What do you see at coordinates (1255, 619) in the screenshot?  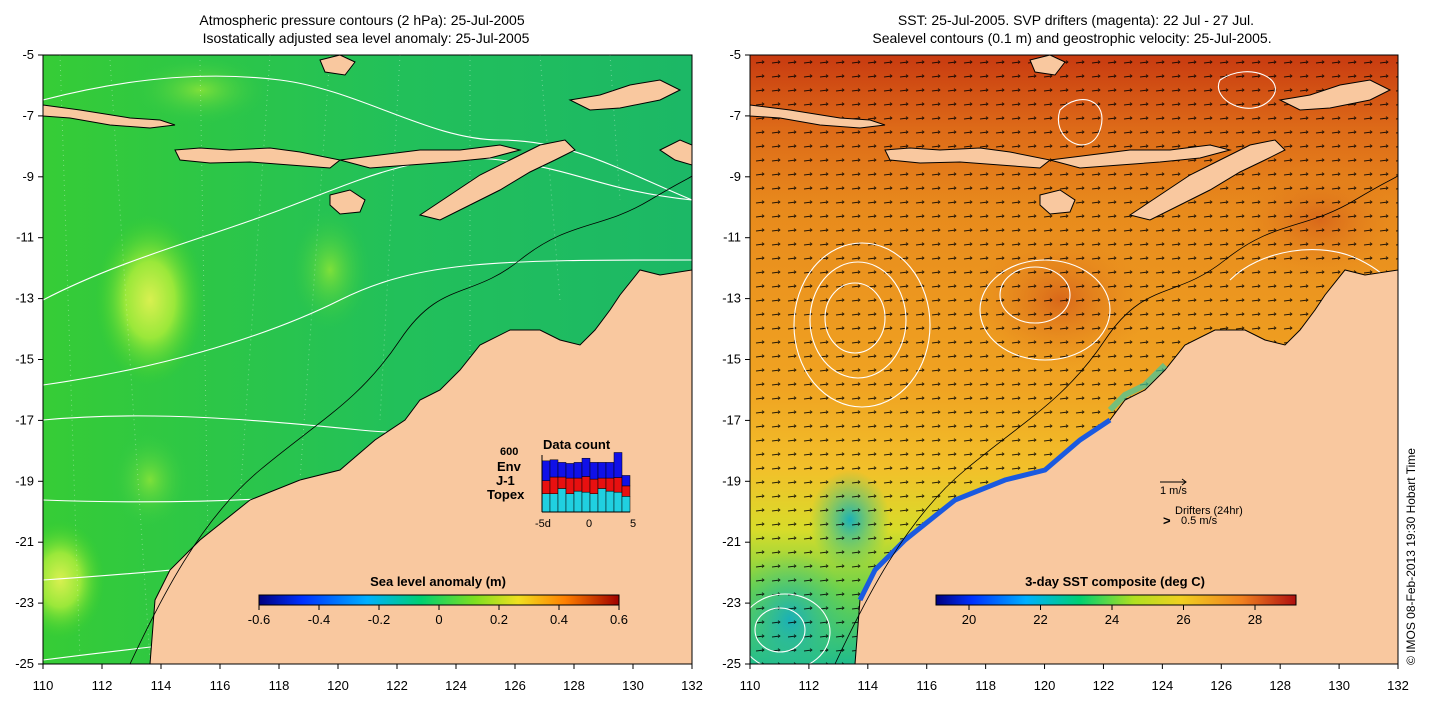 I see `sst-colorbar-tick-label: 28` at bounding box center [1255, 619].